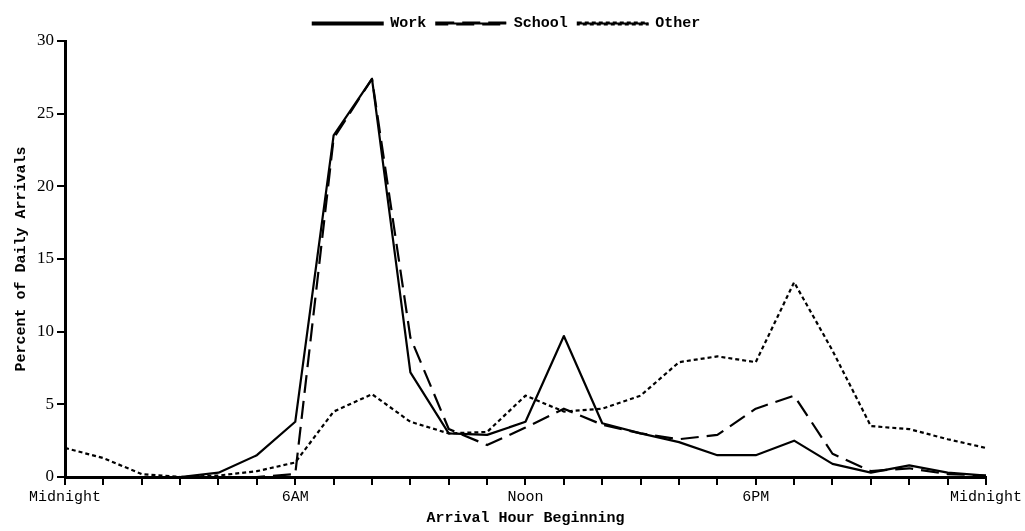 This screenshot has width=1025, height=531. What do you see at coordinates (45, 185) in the screenshot?
I see `y-tick-label: 20` at bounding box center [45, 185].